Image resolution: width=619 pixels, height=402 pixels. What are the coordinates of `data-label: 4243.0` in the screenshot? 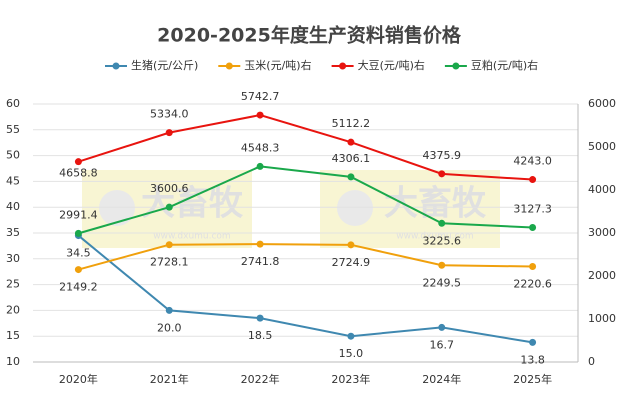 It's located at (532, 161).